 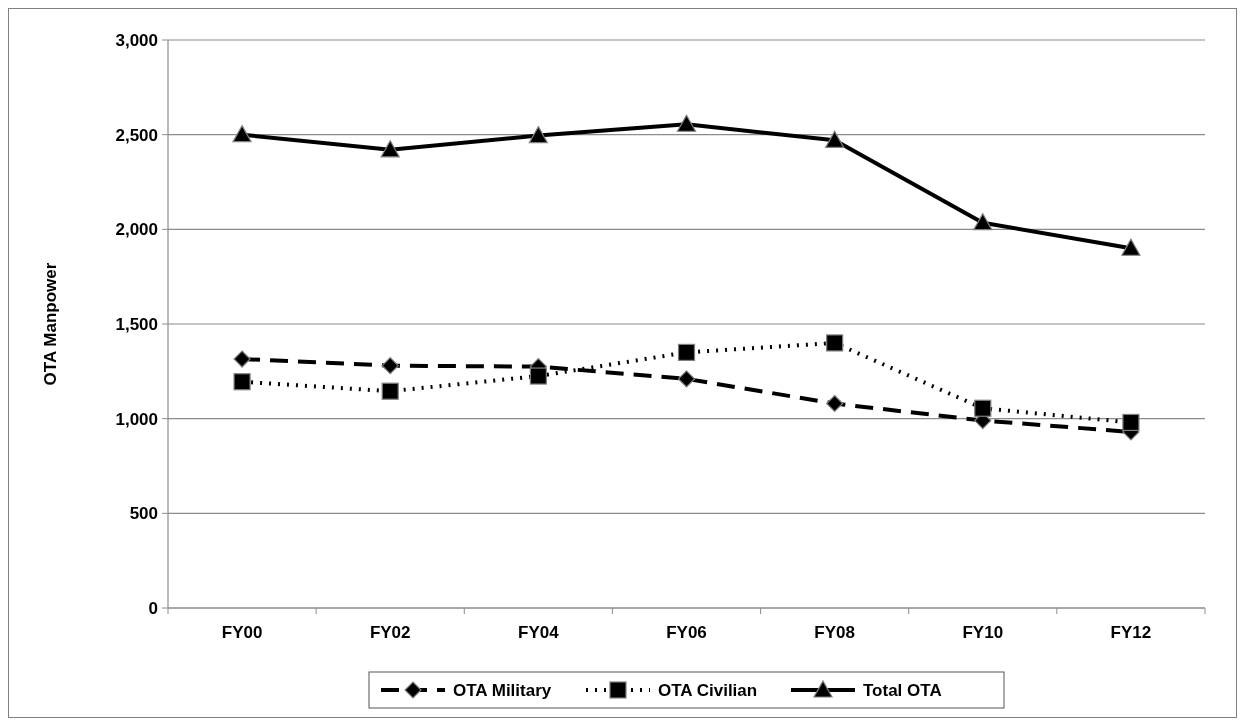 What do you see at coordinates (834, 632) in the screenshot?
I see `x-tick-label: FY08` at bounding box center [834, 632].